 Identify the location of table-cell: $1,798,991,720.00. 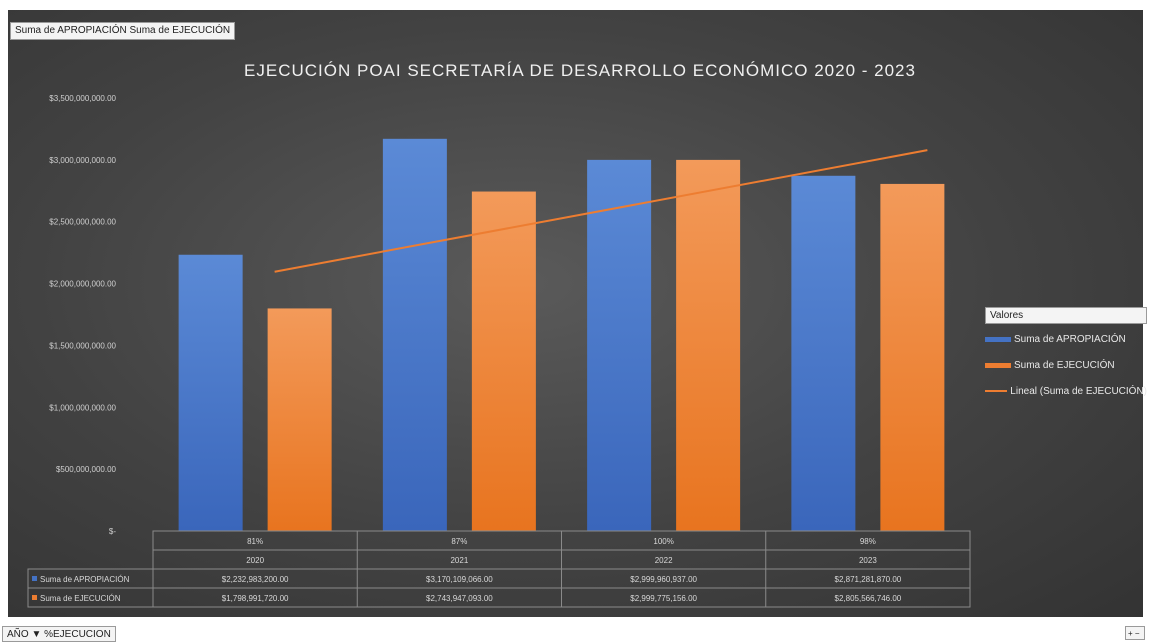
(255, 598).